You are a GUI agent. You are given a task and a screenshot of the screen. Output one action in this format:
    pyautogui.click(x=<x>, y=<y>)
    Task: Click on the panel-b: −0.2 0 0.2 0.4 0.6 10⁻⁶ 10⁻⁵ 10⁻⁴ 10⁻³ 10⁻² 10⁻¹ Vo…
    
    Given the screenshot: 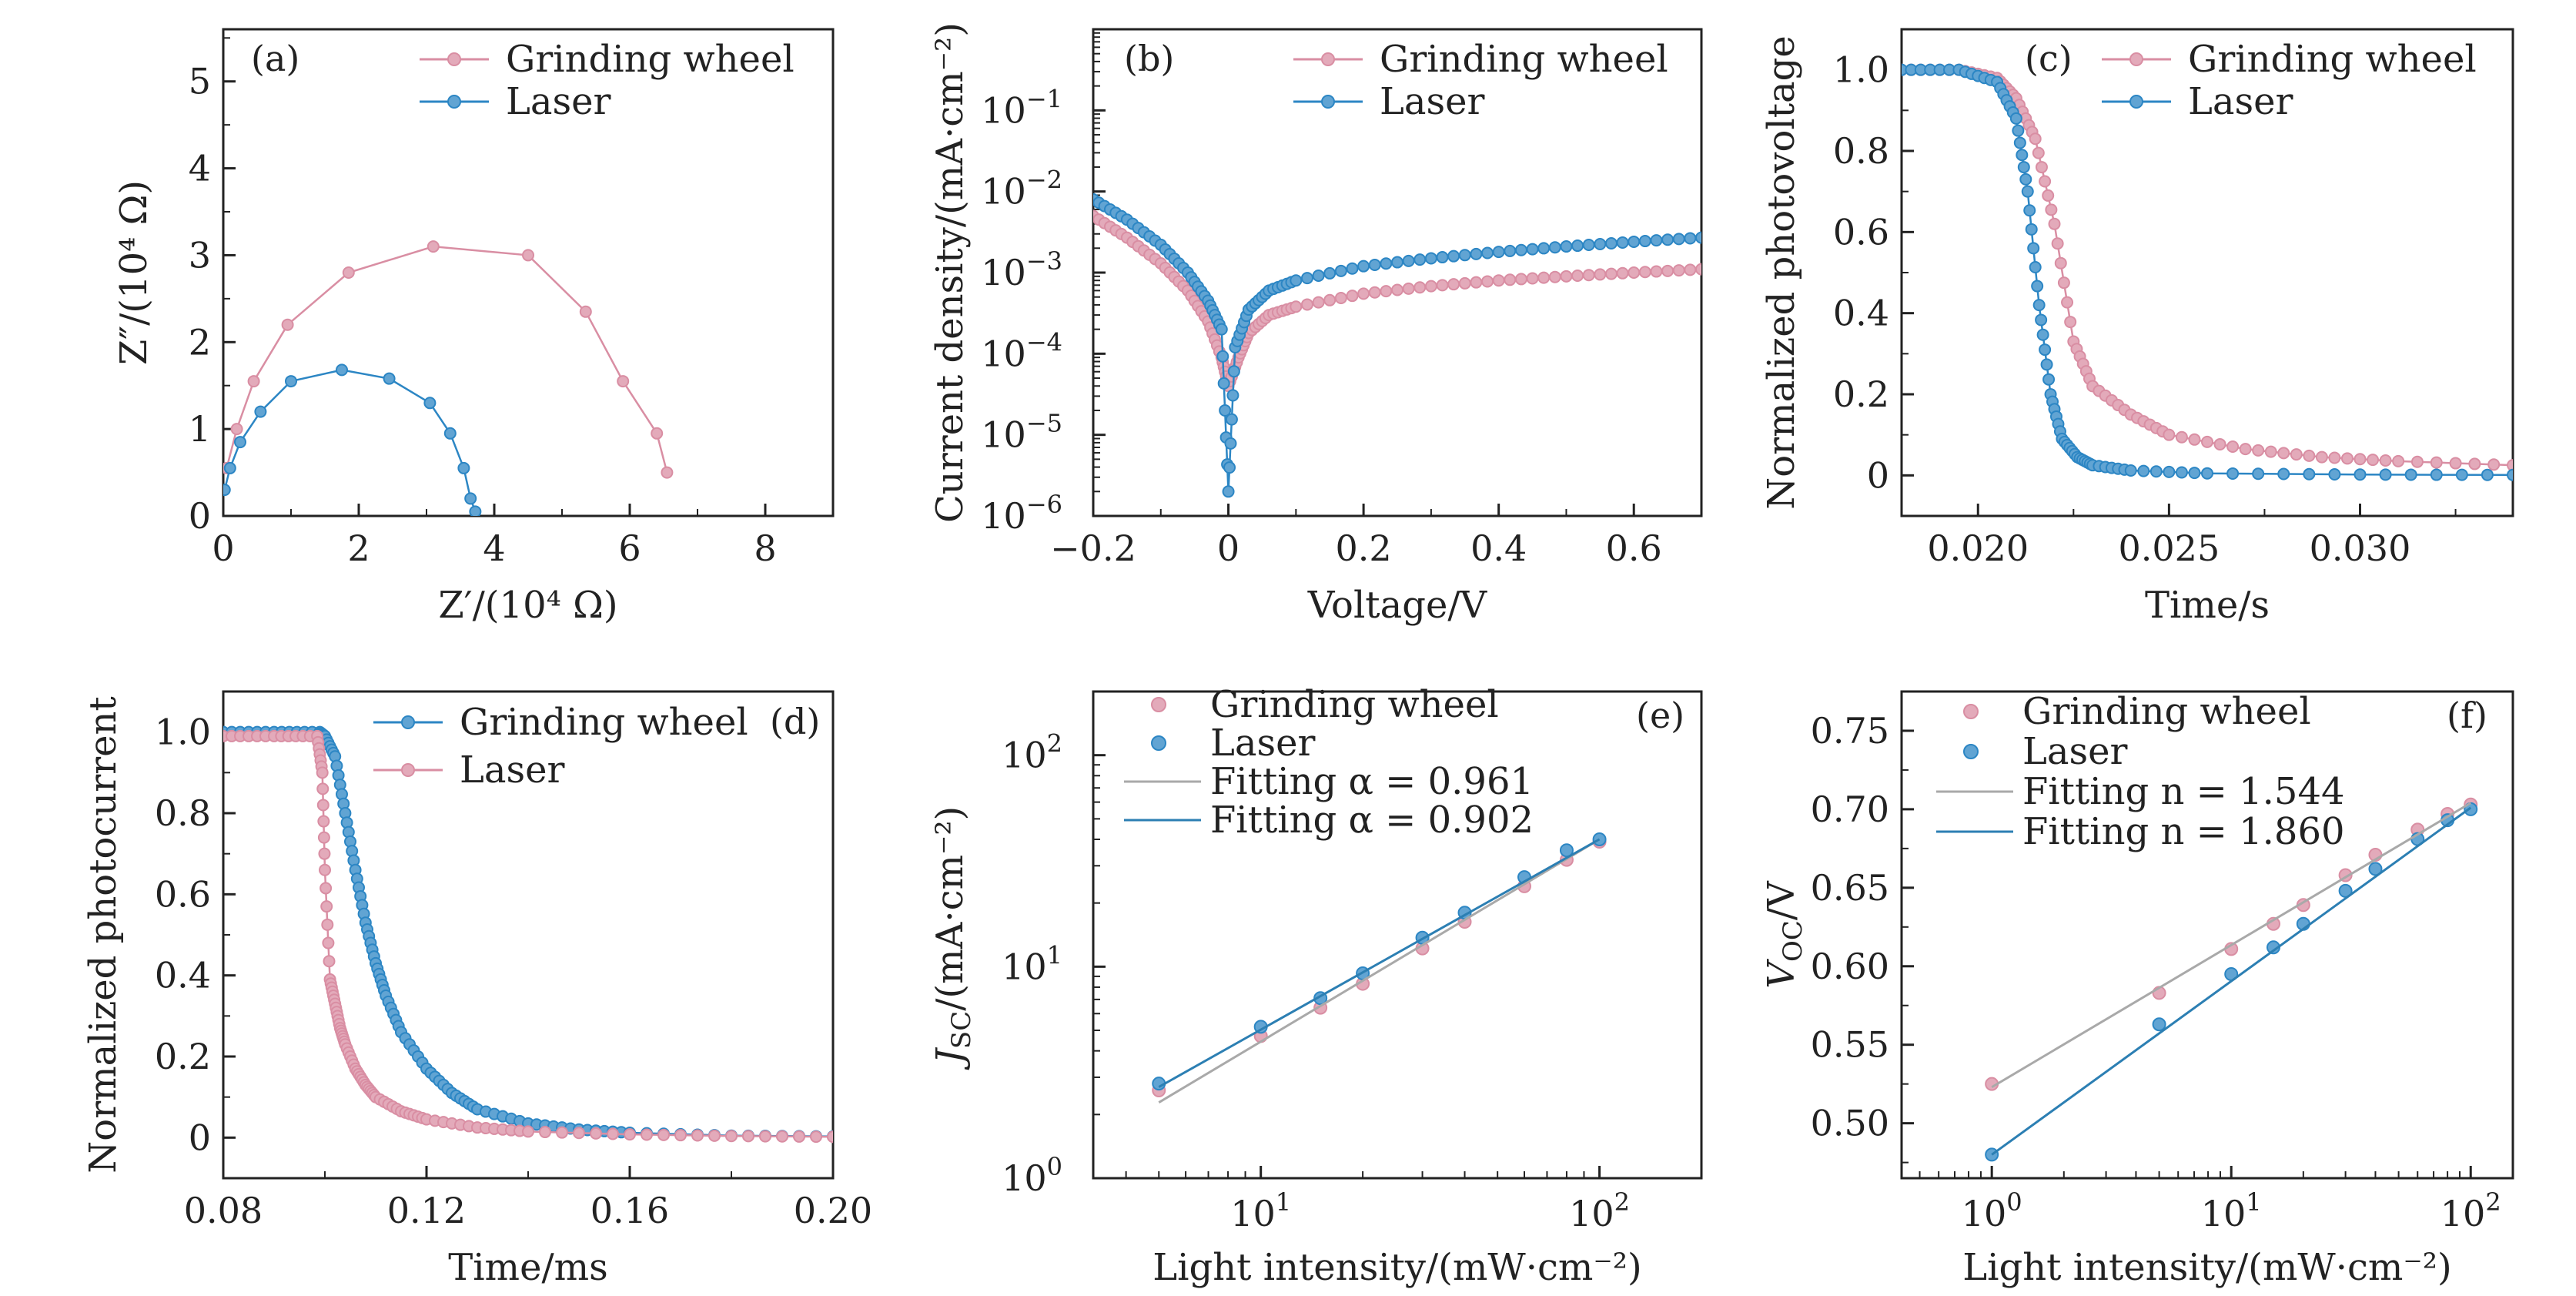 What is the action you would take?
    pyautogui.click(x=1315, y=324)
    